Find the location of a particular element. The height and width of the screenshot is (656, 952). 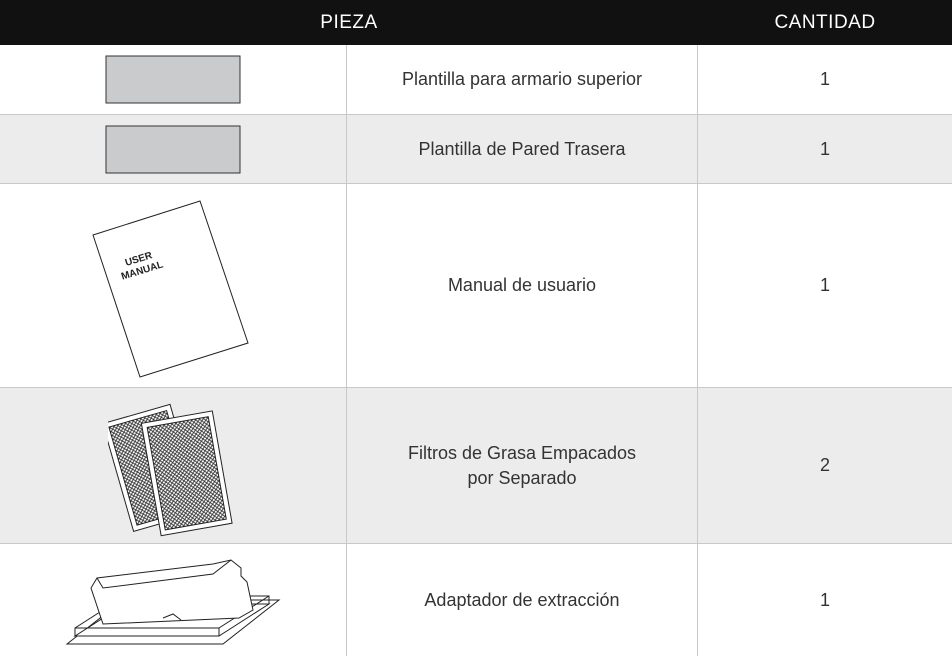

table-row: Plantilla para armario superior 1 is located at coordinates (476, 80).